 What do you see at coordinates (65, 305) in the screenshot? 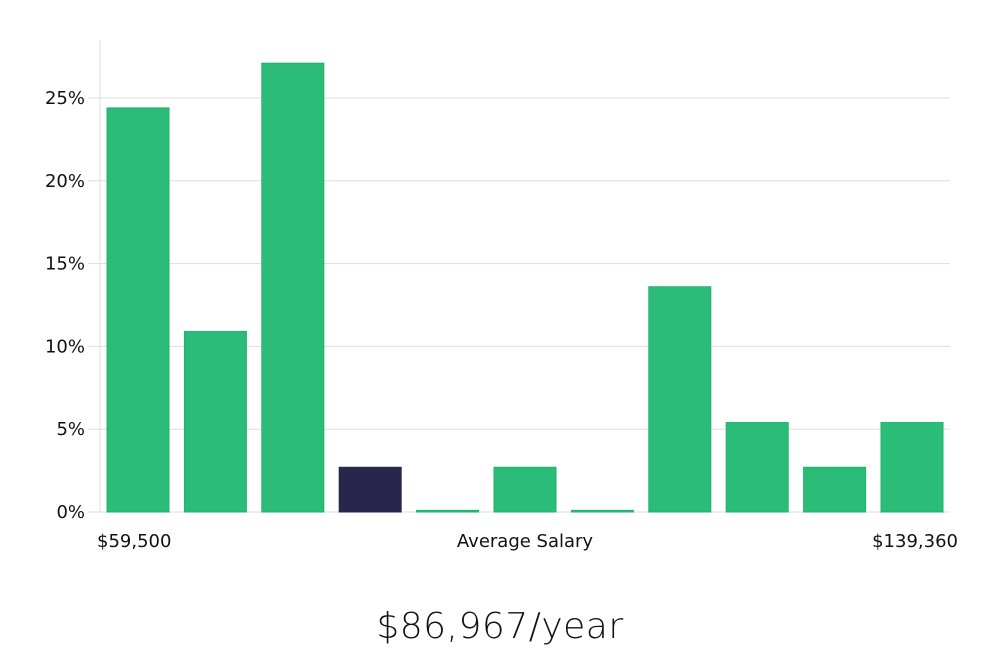
I see `y-tick-labels: 0% 5% 10% 15% 20% 25%` at bounding box center [65, 305].